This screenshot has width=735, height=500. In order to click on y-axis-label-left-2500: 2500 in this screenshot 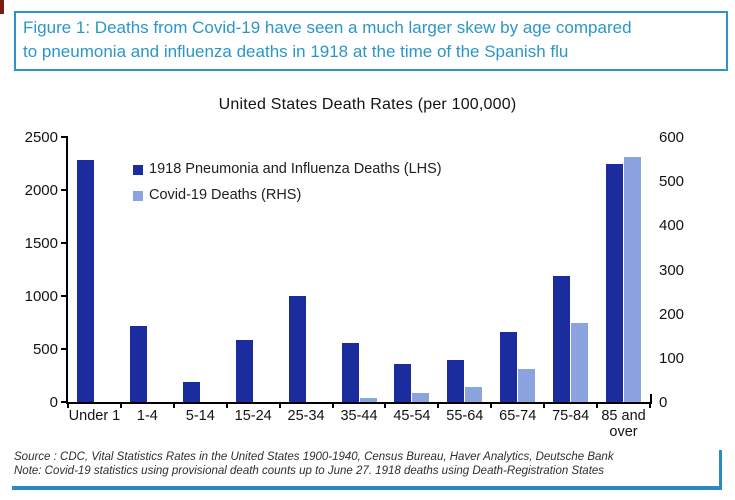, I will do `click(41, 137)`.